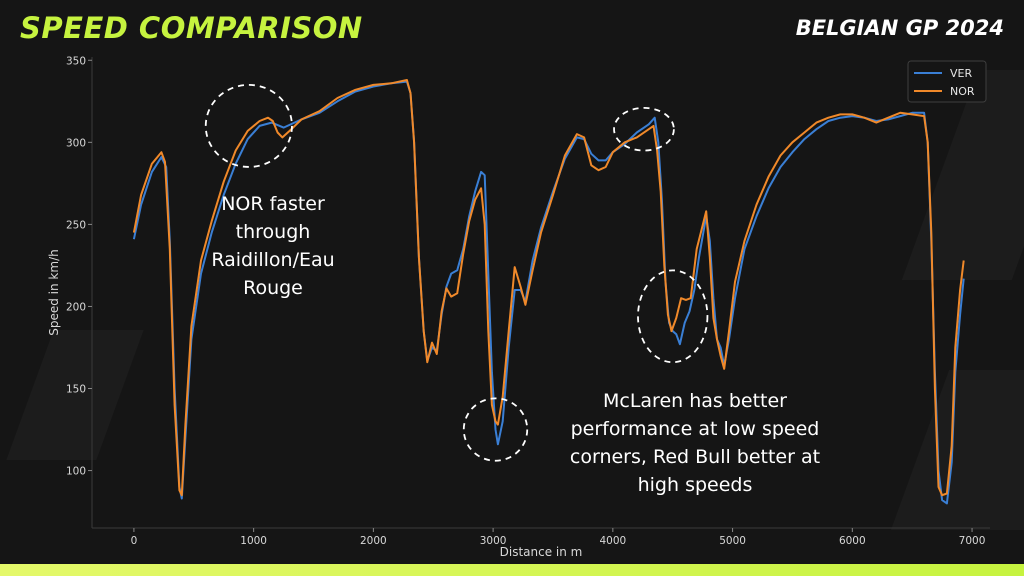 This screenshot has width=1024, height=576. I want to click on annotation-text: NOR faster, so click(273, 204).